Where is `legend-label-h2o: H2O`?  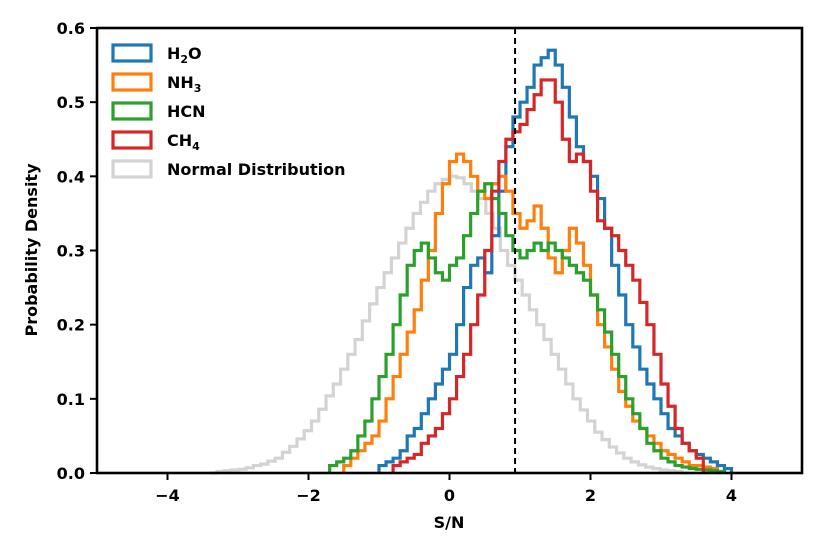
legend-label-h2o: H2O is located at coordinates (184, 55).